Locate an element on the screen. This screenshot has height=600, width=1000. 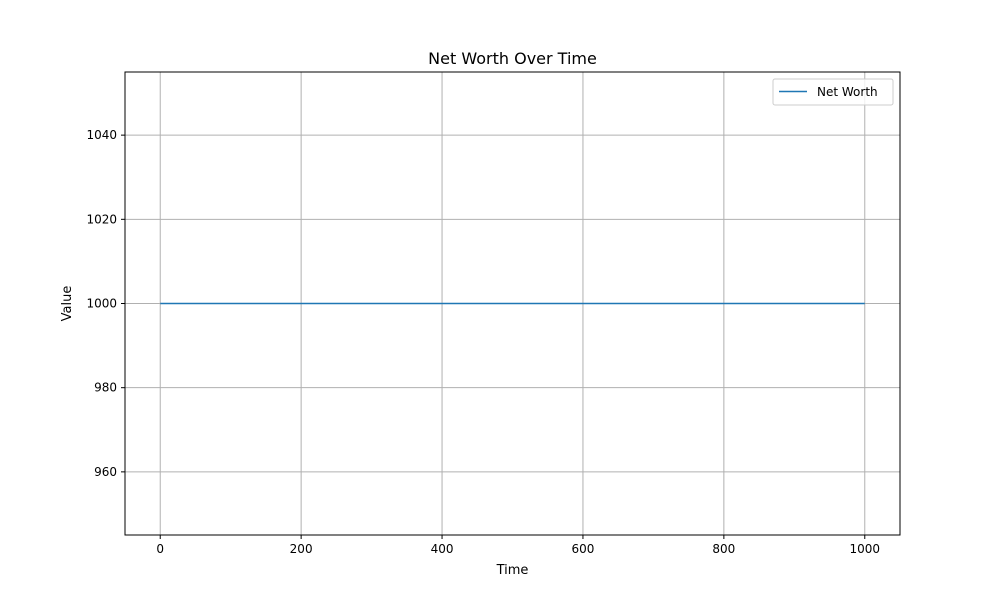
chart-title: Net Worth Over Time is located at coordinates (512, 58).